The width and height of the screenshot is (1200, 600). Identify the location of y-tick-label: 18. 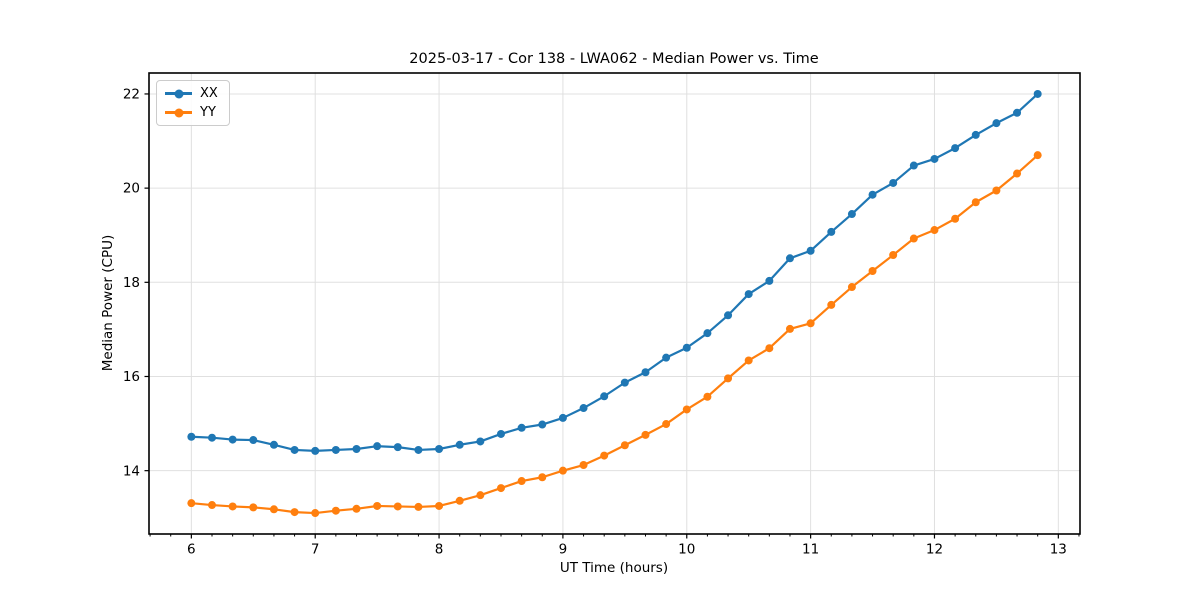
(131, 283).